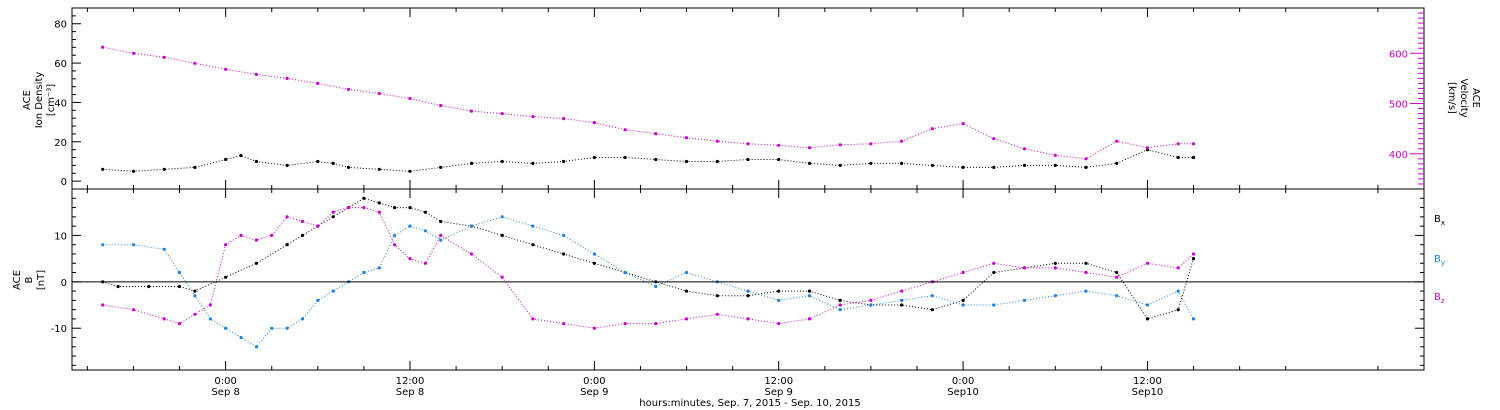 The width and height of the screenshot is (1500, 410). What do you see at coordinates (60, 103) in the screenshot?
I see `density-tick-label: 40` at bounding box center [60, 103].